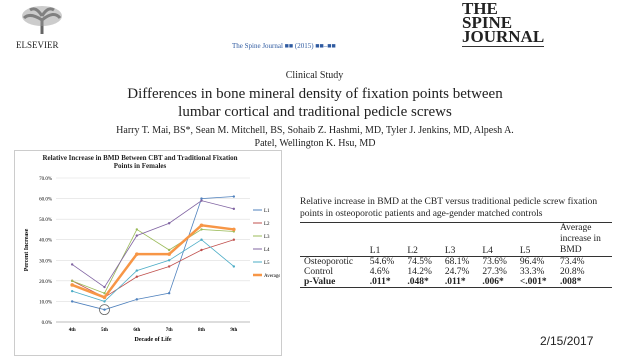 The height and width of the screenshot is (358, 629). What do you see at coordinates (532, 272) in the screenshot?
I see `table-cell: 33.3%` at bounding box center [532, 272].